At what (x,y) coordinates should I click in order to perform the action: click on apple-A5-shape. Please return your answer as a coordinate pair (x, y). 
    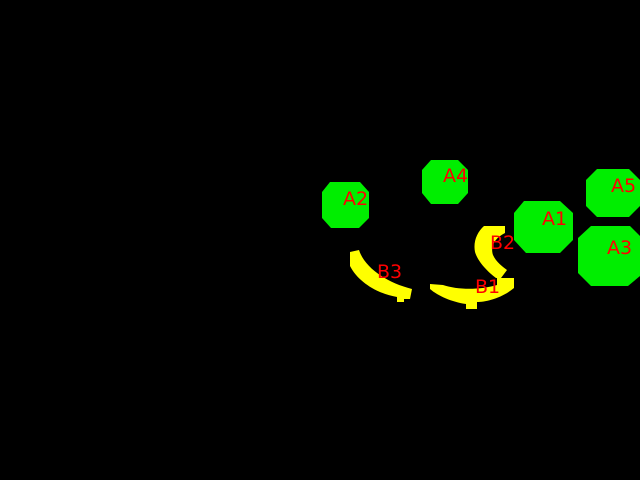
    Looking at the image, I should click on (613, 193).